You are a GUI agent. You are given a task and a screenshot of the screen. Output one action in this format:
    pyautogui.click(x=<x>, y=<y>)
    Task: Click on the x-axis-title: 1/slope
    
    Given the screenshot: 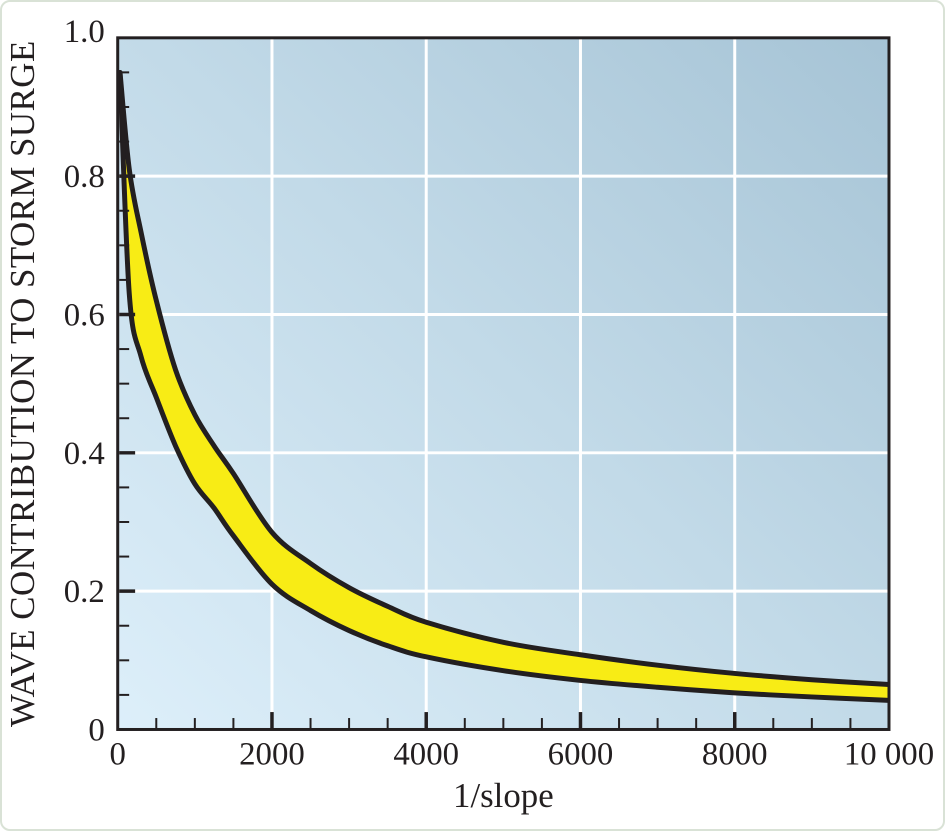 What is the action you would take?
    pyautogui.click(x=503, y=795)
    